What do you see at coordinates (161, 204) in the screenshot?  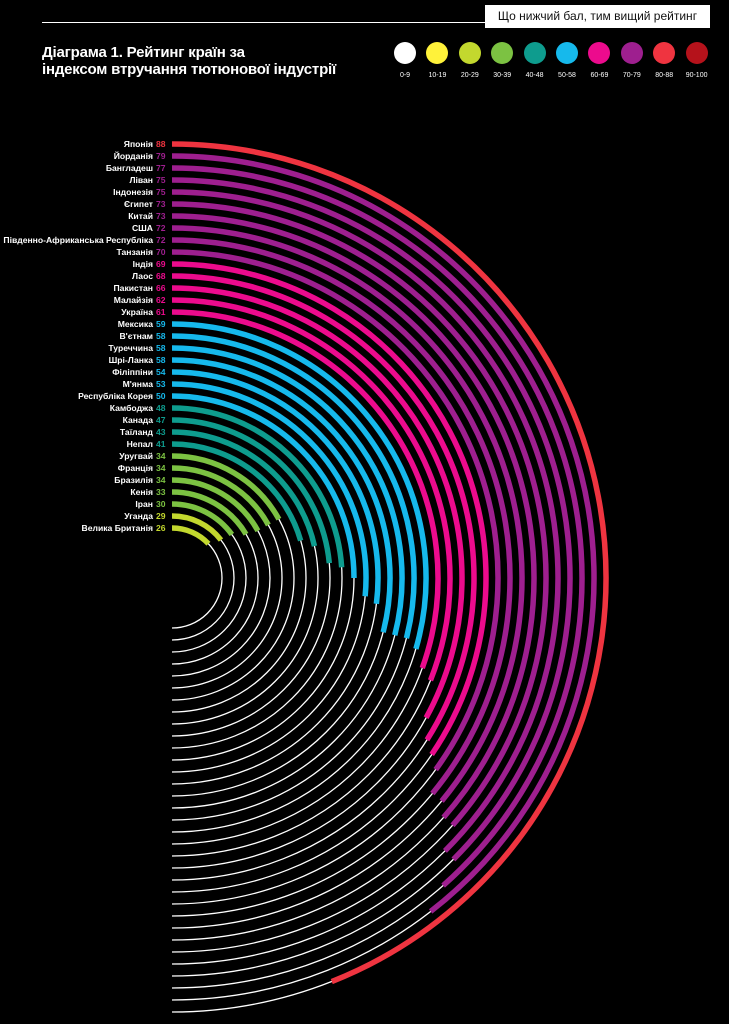 I see `score-label: 73` at bounding box center [161, 204].